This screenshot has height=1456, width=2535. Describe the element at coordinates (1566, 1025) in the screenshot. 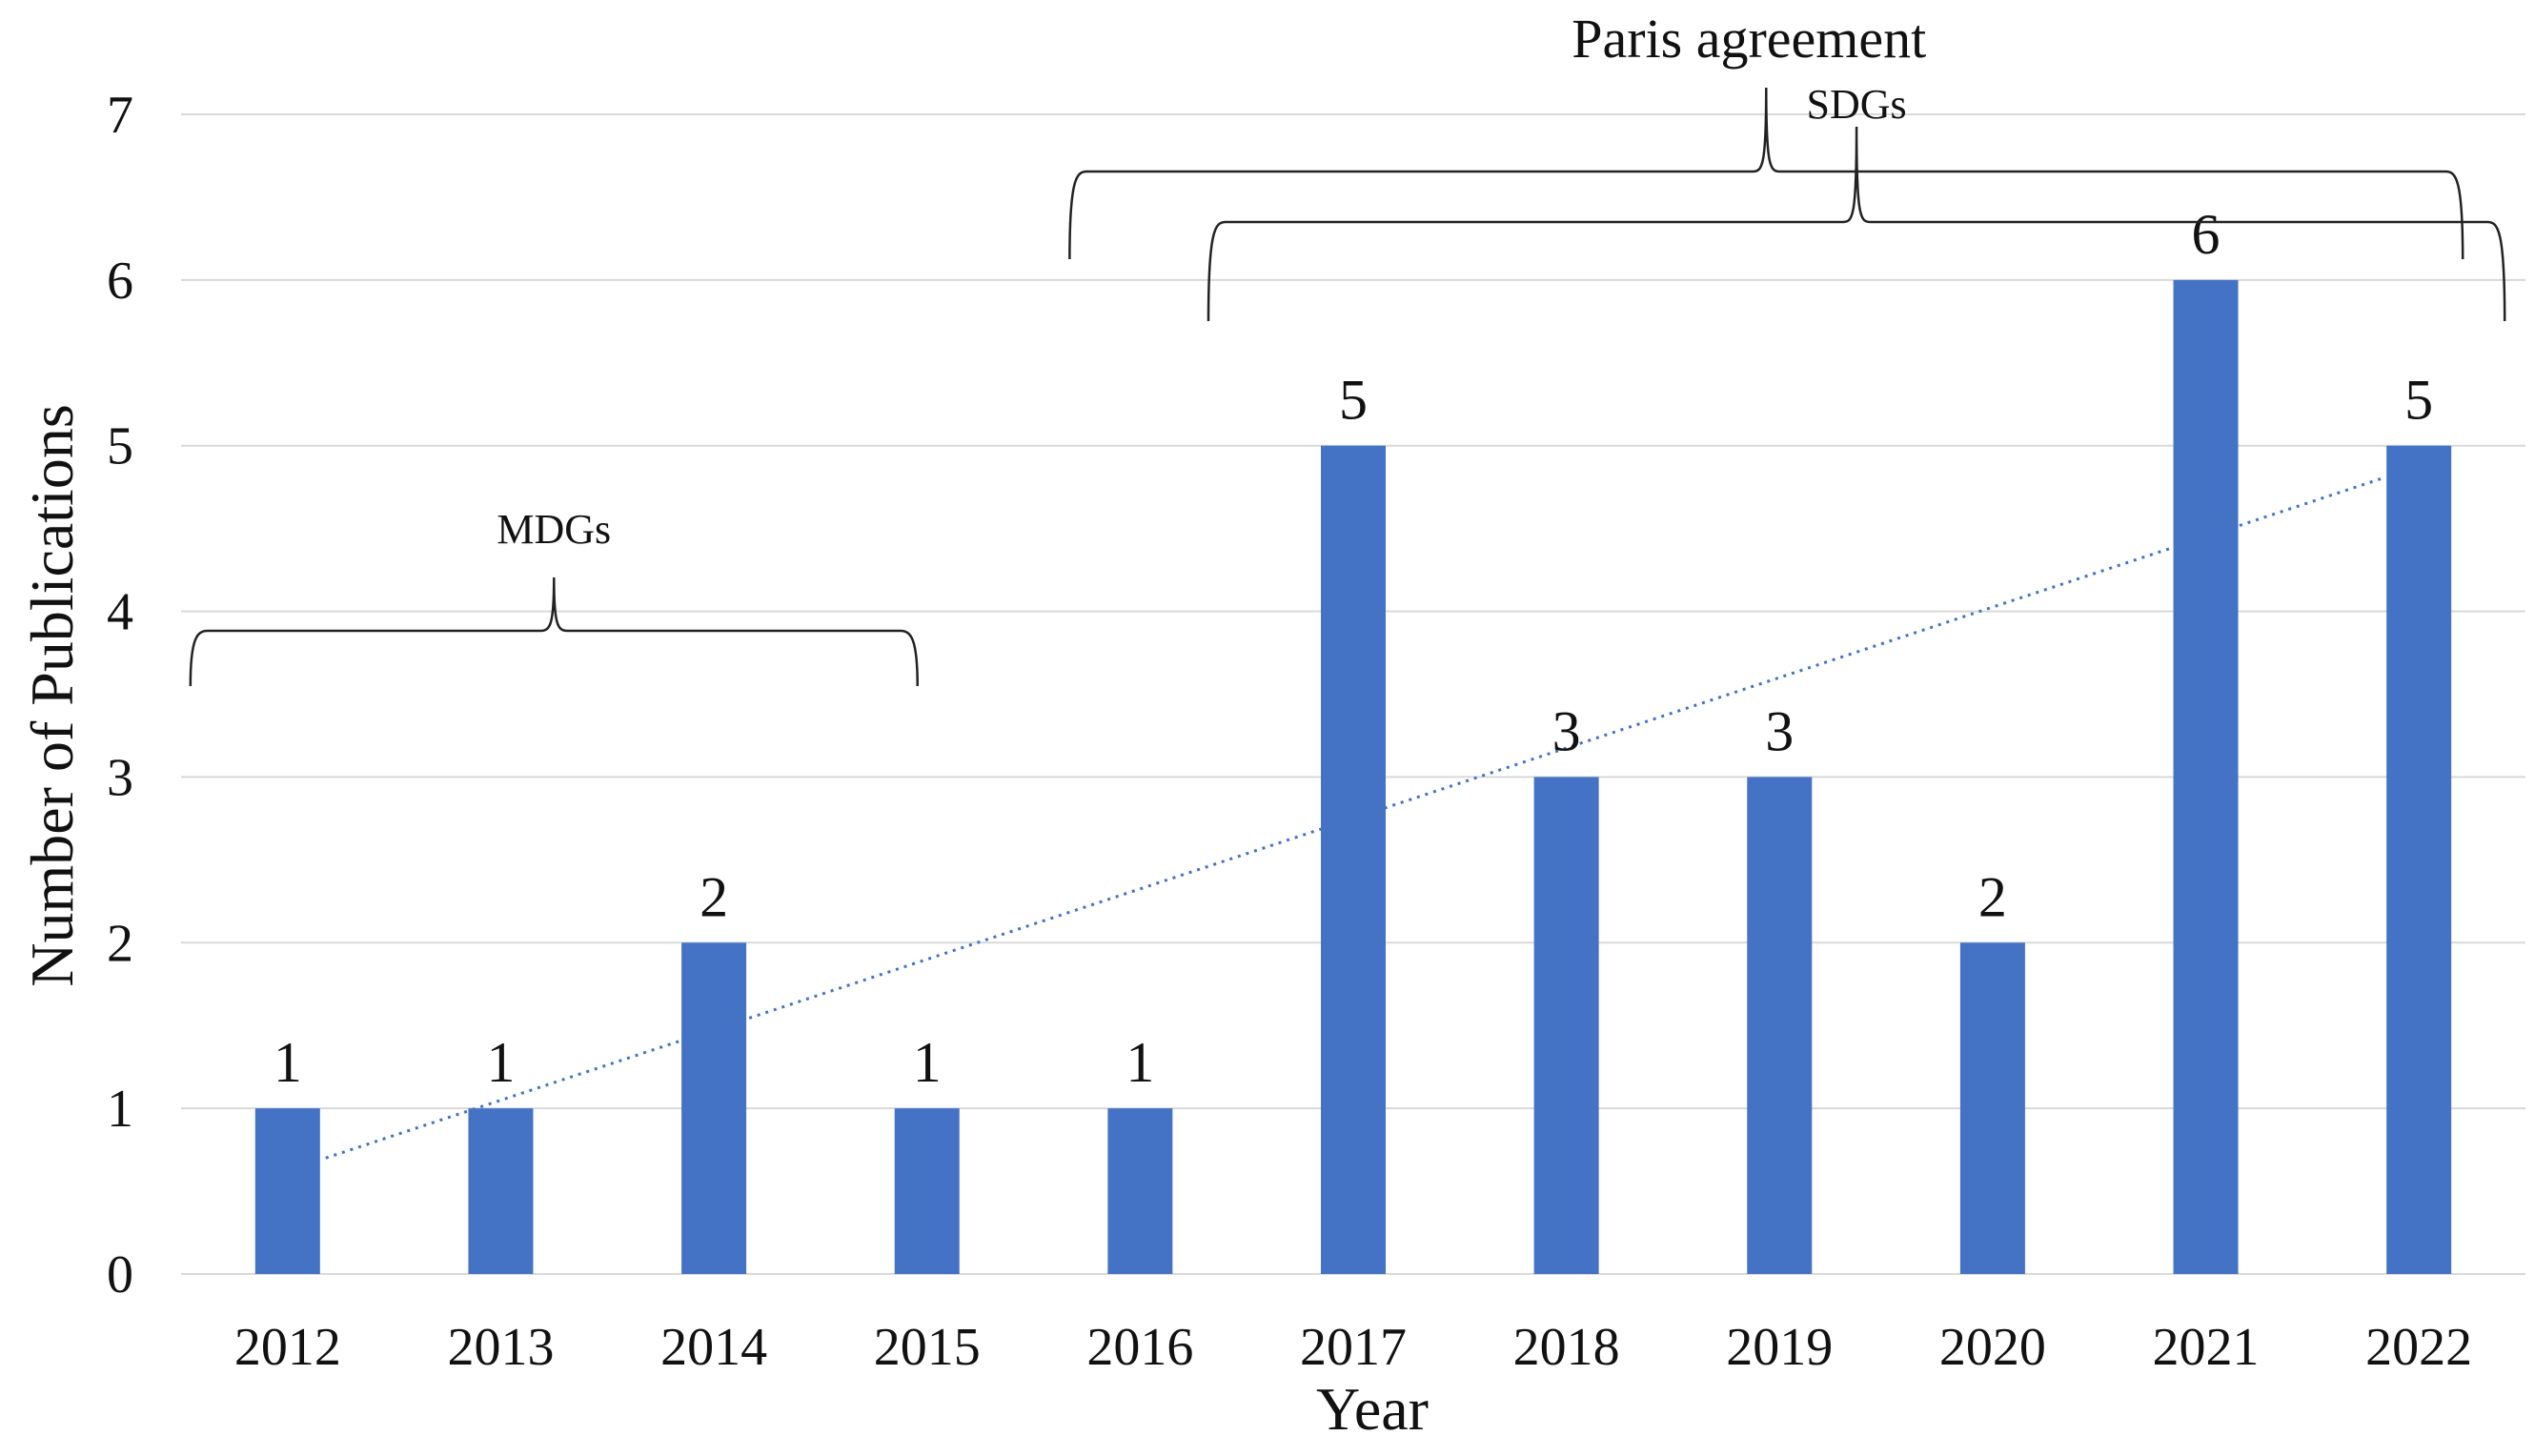

I see `bar-2018` at that location.